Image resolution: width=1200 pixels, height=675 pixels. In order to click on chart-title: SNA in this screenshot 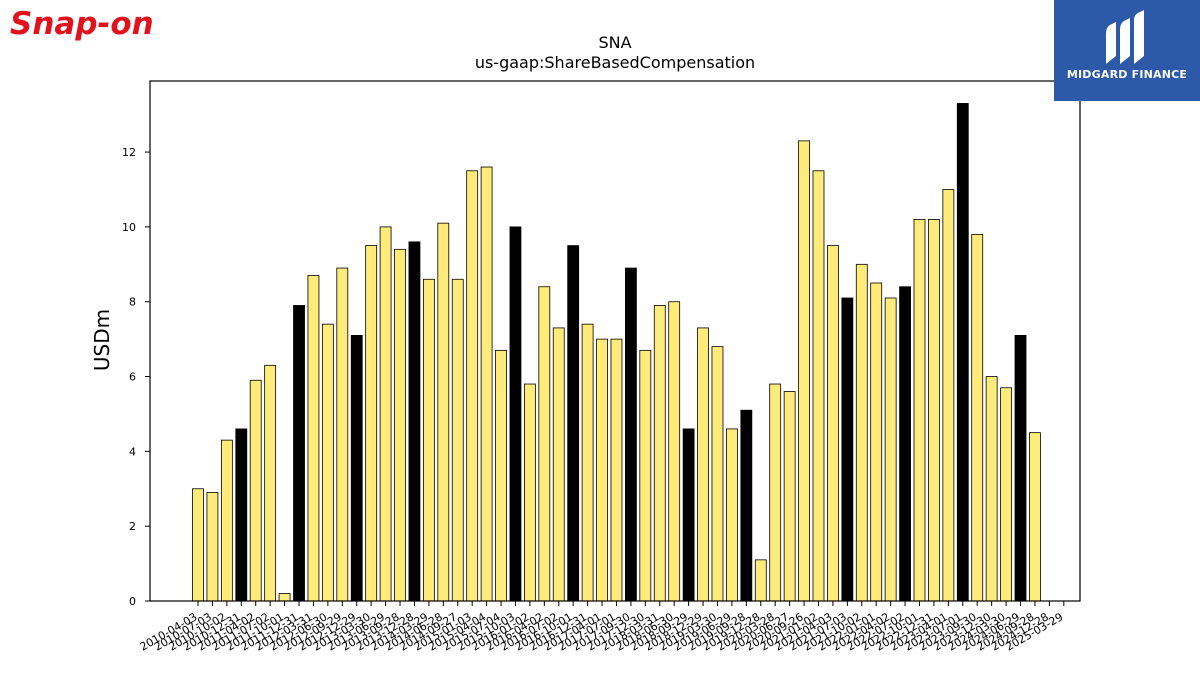, I will do `click(615, 42)`.